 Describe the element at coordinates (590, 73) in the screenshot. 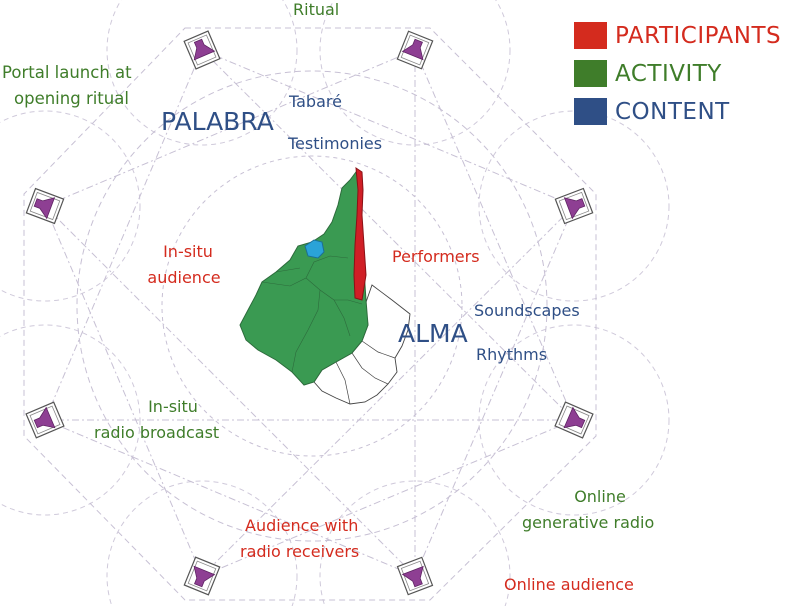

I see `legend-swatch-activity` at that location.